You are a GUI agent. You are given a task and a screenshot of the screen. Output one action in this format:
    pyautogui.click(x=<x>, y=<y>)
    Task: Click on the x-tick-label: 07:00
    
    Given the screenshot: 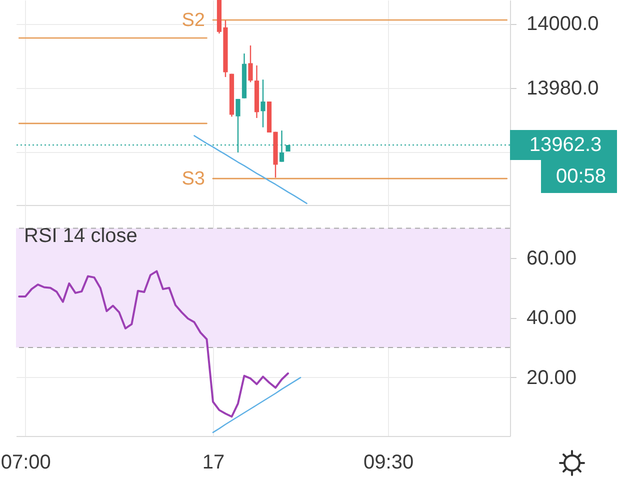 What is the action you would take?
    pyautogui.click(x=25, y=463)
    